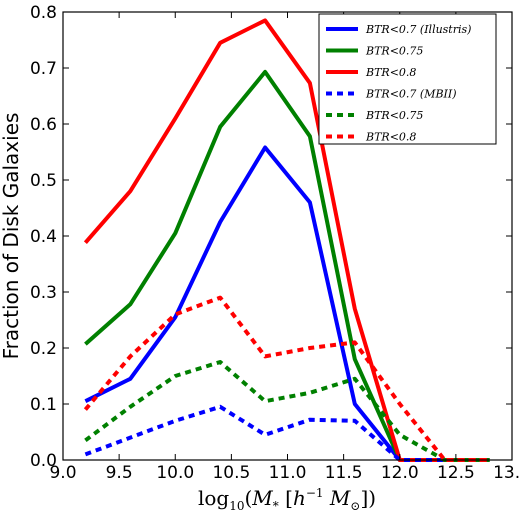  Describe the element at coordinates (394, 115) in the screenshot. I see `legend-label-4: BTR<0.75` at that location.